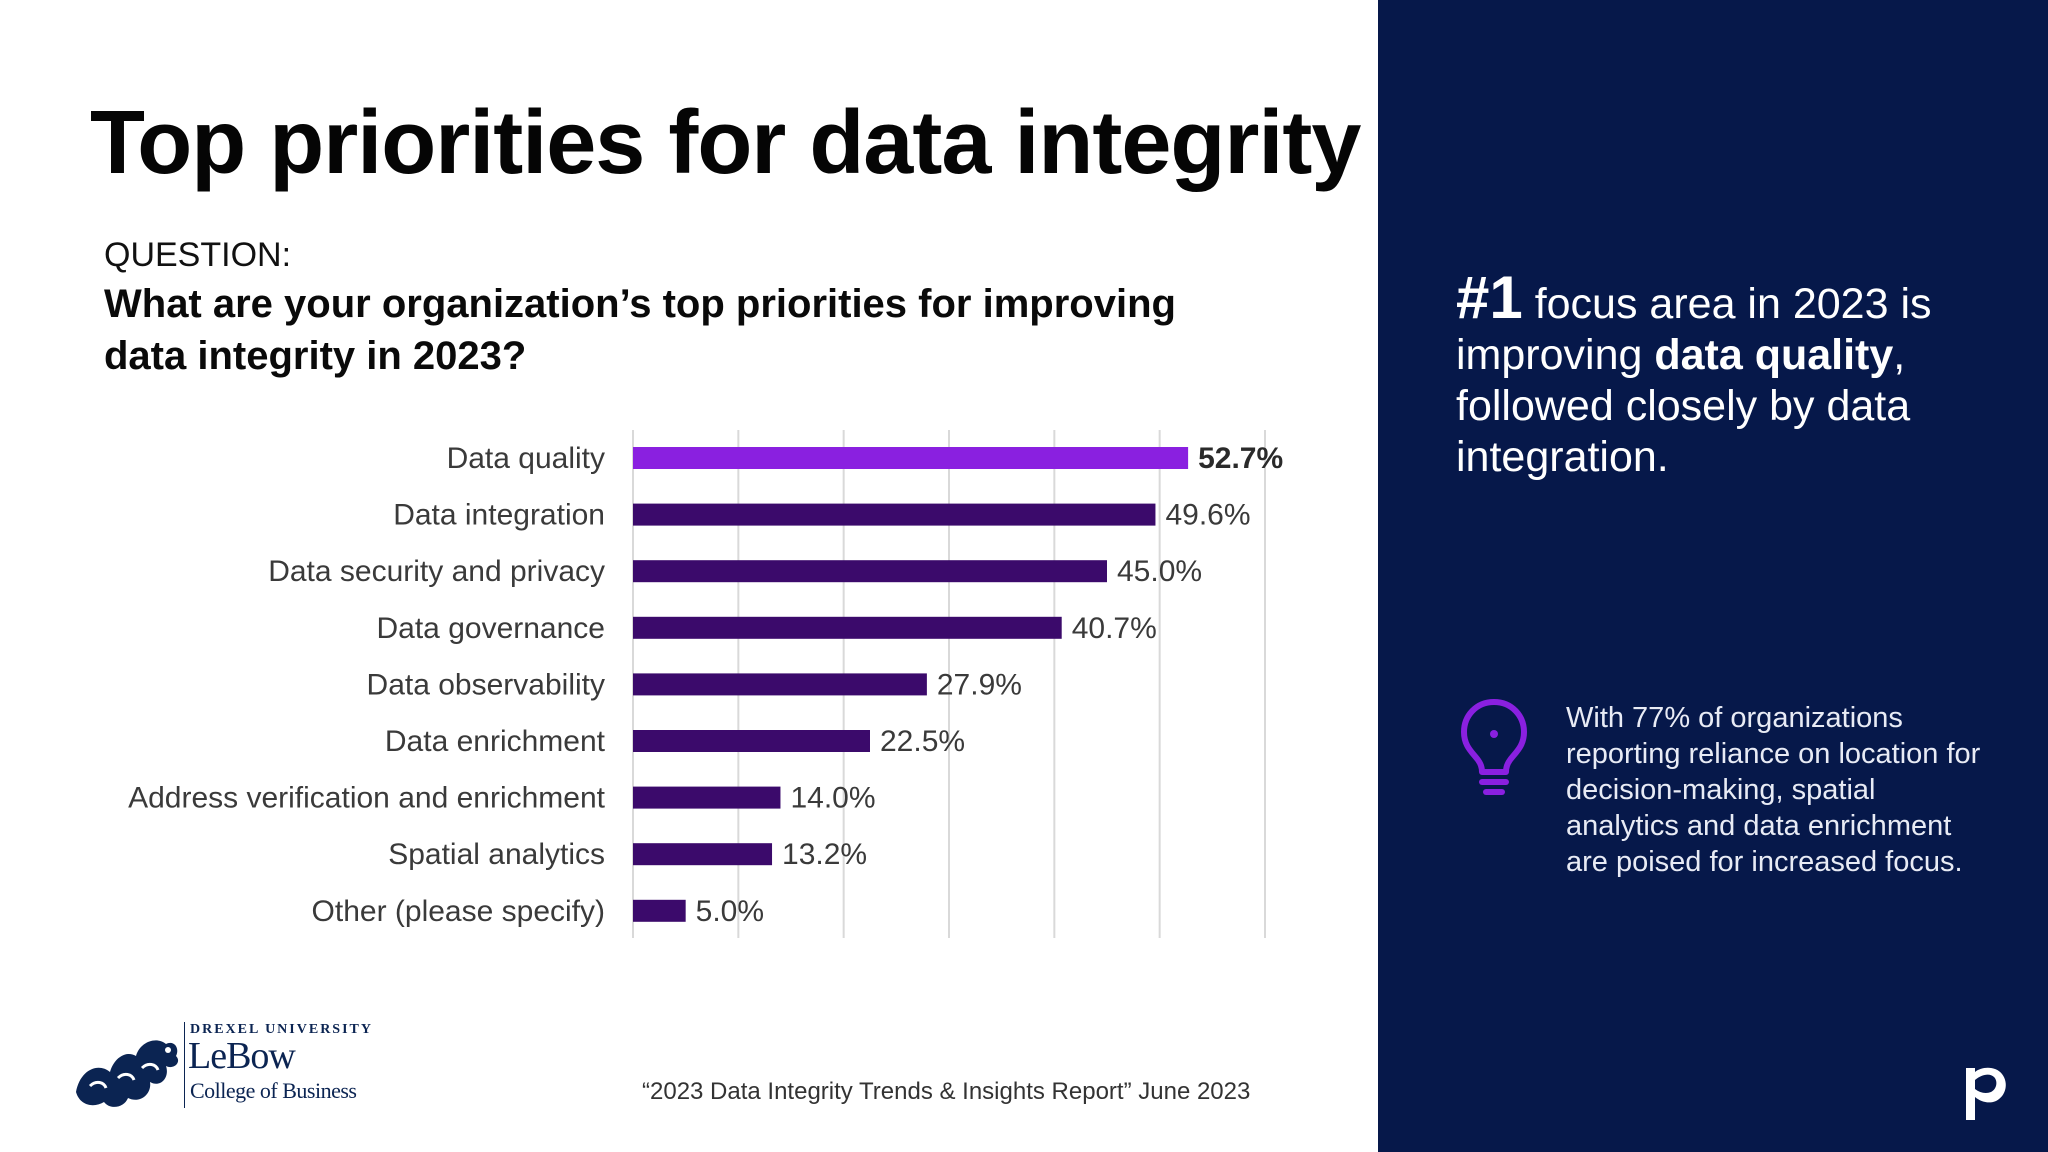 The height and width of the screenshot is (1152, 2048). What do you see at coordinates (1494, 747) in the screenshot?
I see `lightbulb-icon` at bounding box center [1494, 747].